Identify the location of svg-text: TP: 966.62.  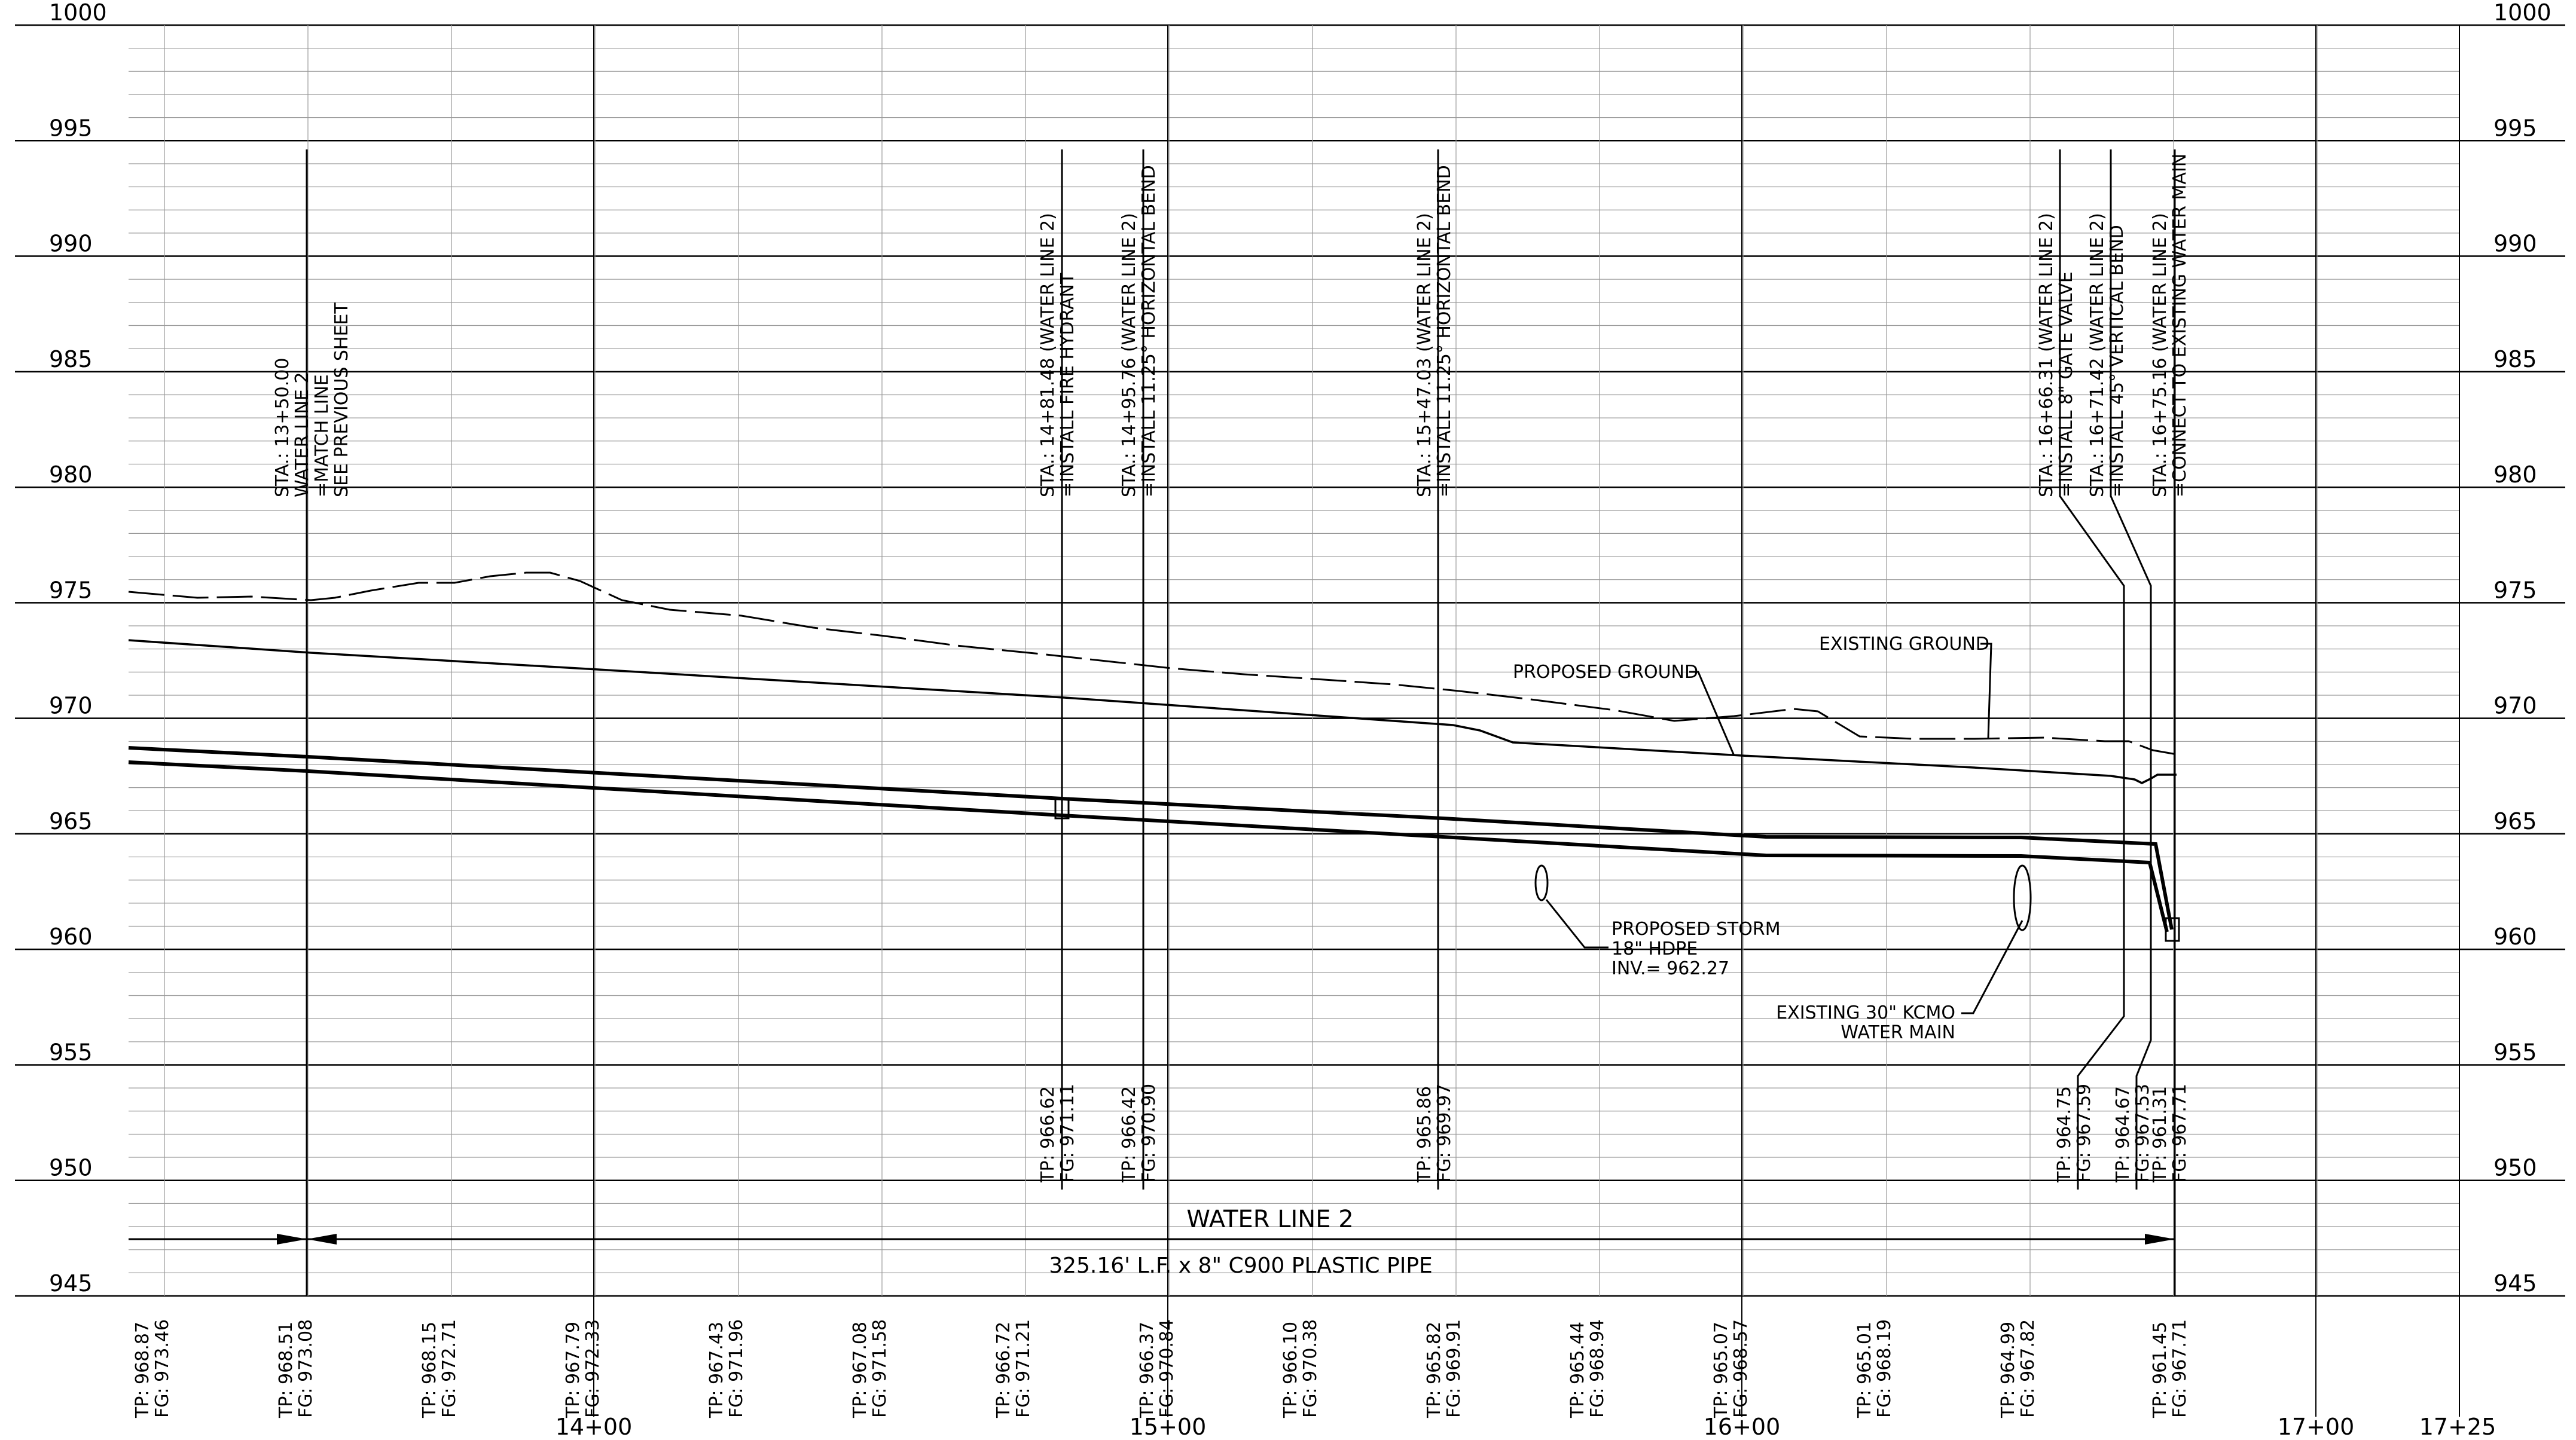
(1047, 1134).